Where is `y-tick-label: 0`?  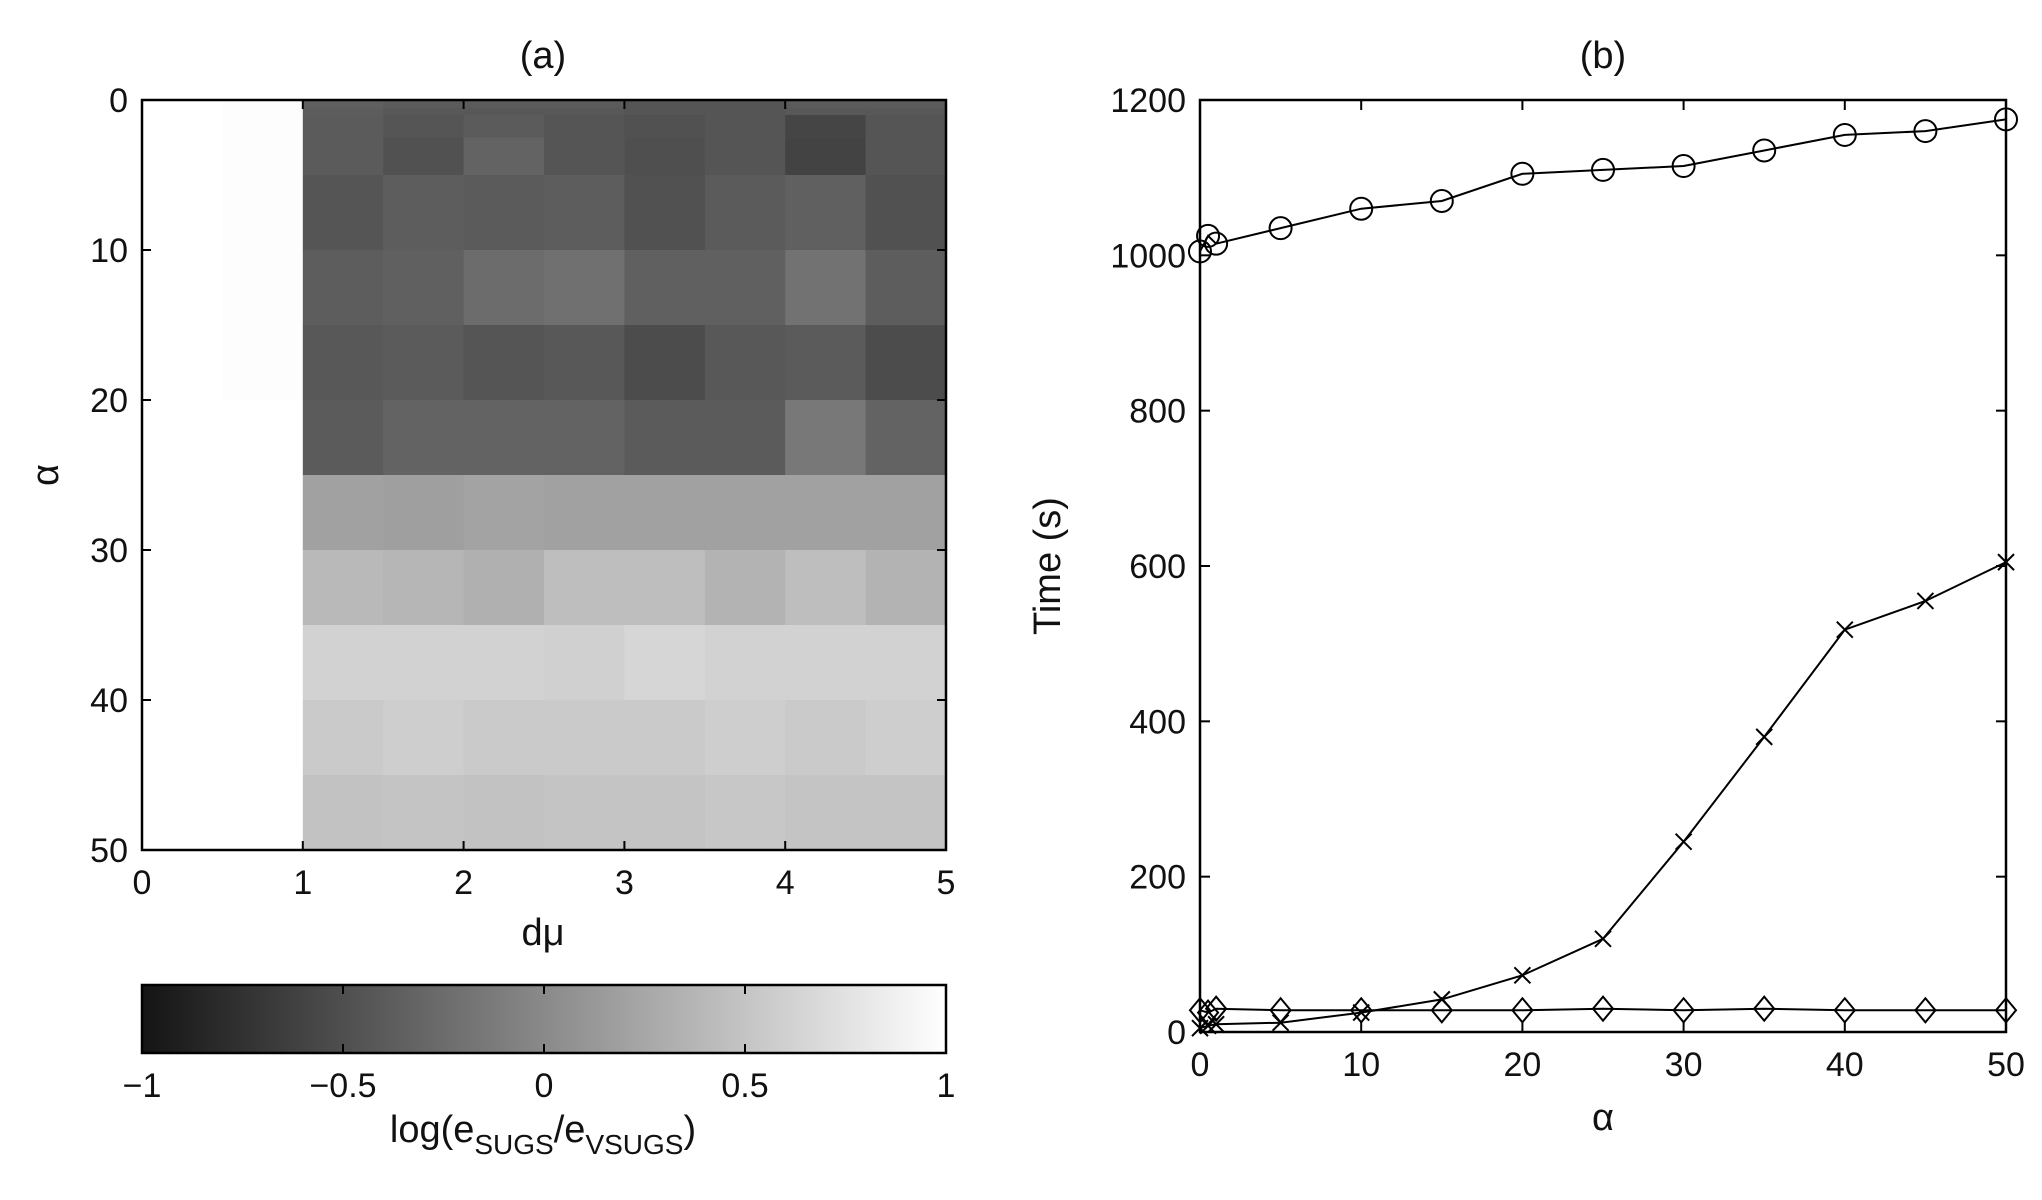
y-tick-label: 0 is located at coordinates (118, 101).